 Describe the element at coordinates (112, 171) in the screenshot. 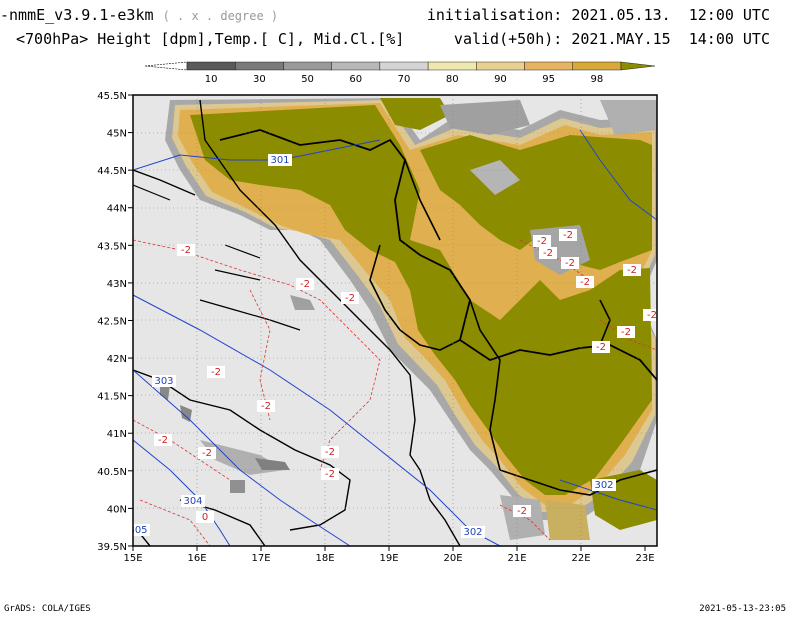

I see `lat-tick-label: 44.5N` at that location.